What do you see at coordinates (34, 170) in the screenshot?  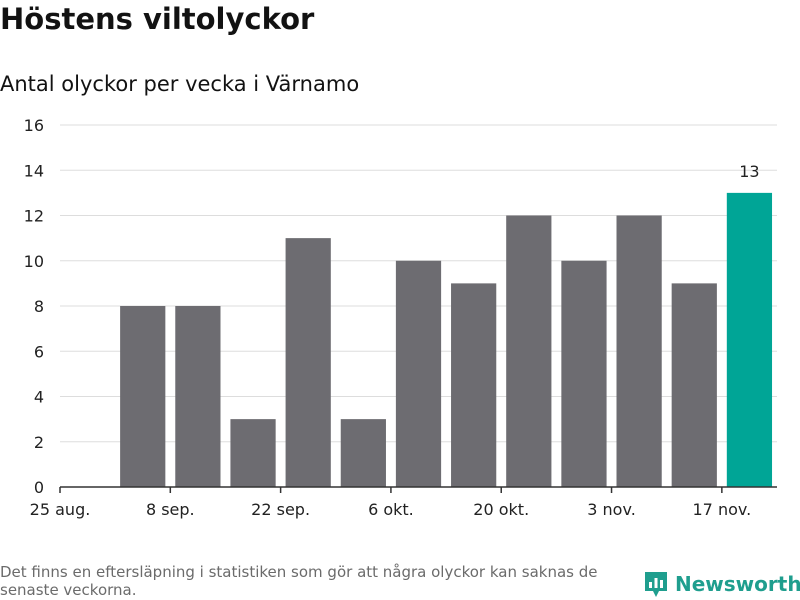 I see `y-tick-label: 14` at bounding box center [34, 170].